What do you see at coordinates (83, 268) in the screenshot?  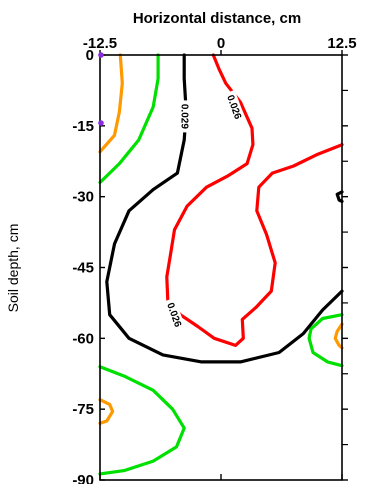 I see `y-tick-label: -45` at bounding box center [83, 268].